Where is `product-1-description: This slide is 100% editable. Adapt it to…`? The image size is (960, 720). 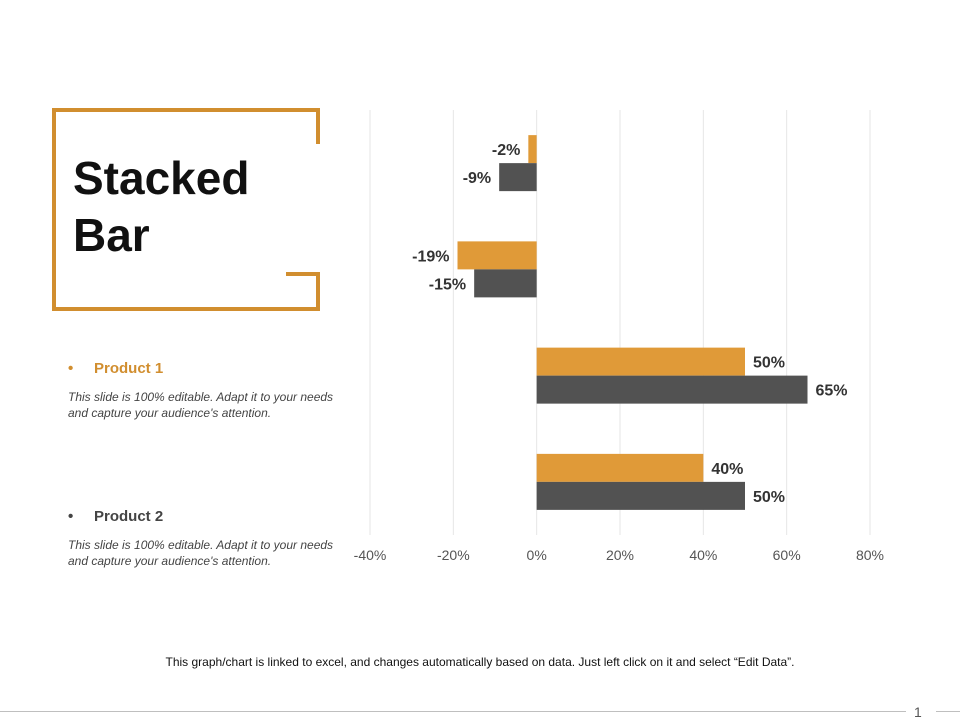 product-1-description: This slide is 100% editable. Adapt it to… is located at coordinates (201, 405).